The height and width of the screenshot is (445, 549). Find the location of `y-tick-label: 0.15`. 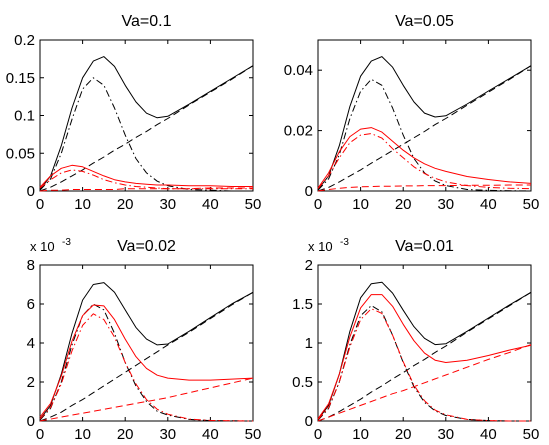

y-tick-label: 0.15 is located at coordinates (20, 78).